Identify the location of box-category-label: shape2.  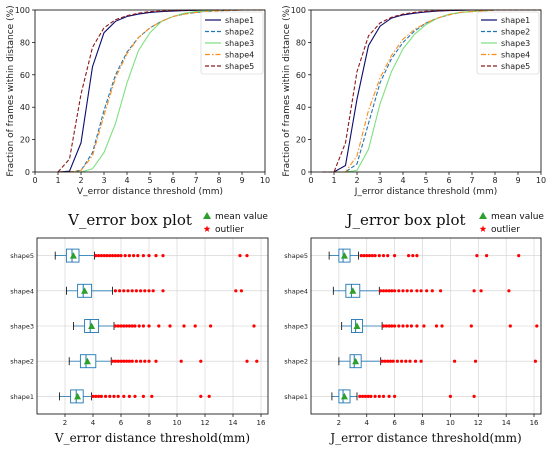
(22, 362).